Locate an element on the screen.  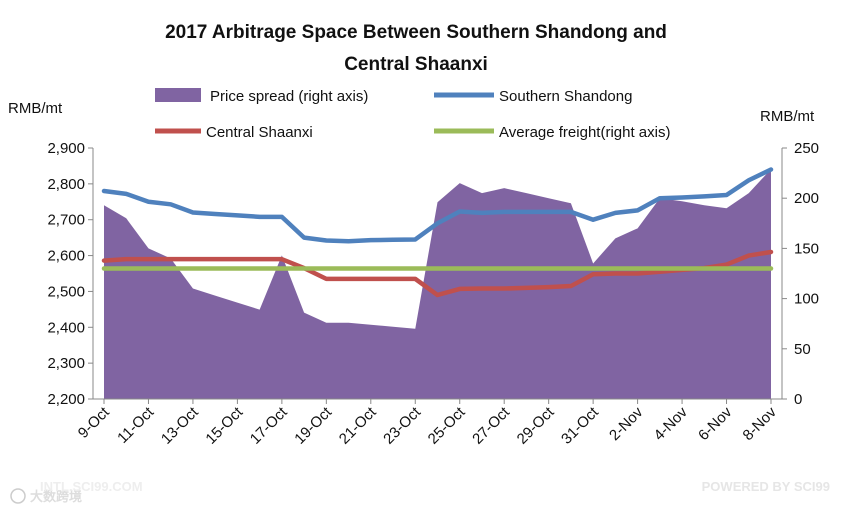
x-tick-label: 23-Oct is located at coordinates (402, 425).